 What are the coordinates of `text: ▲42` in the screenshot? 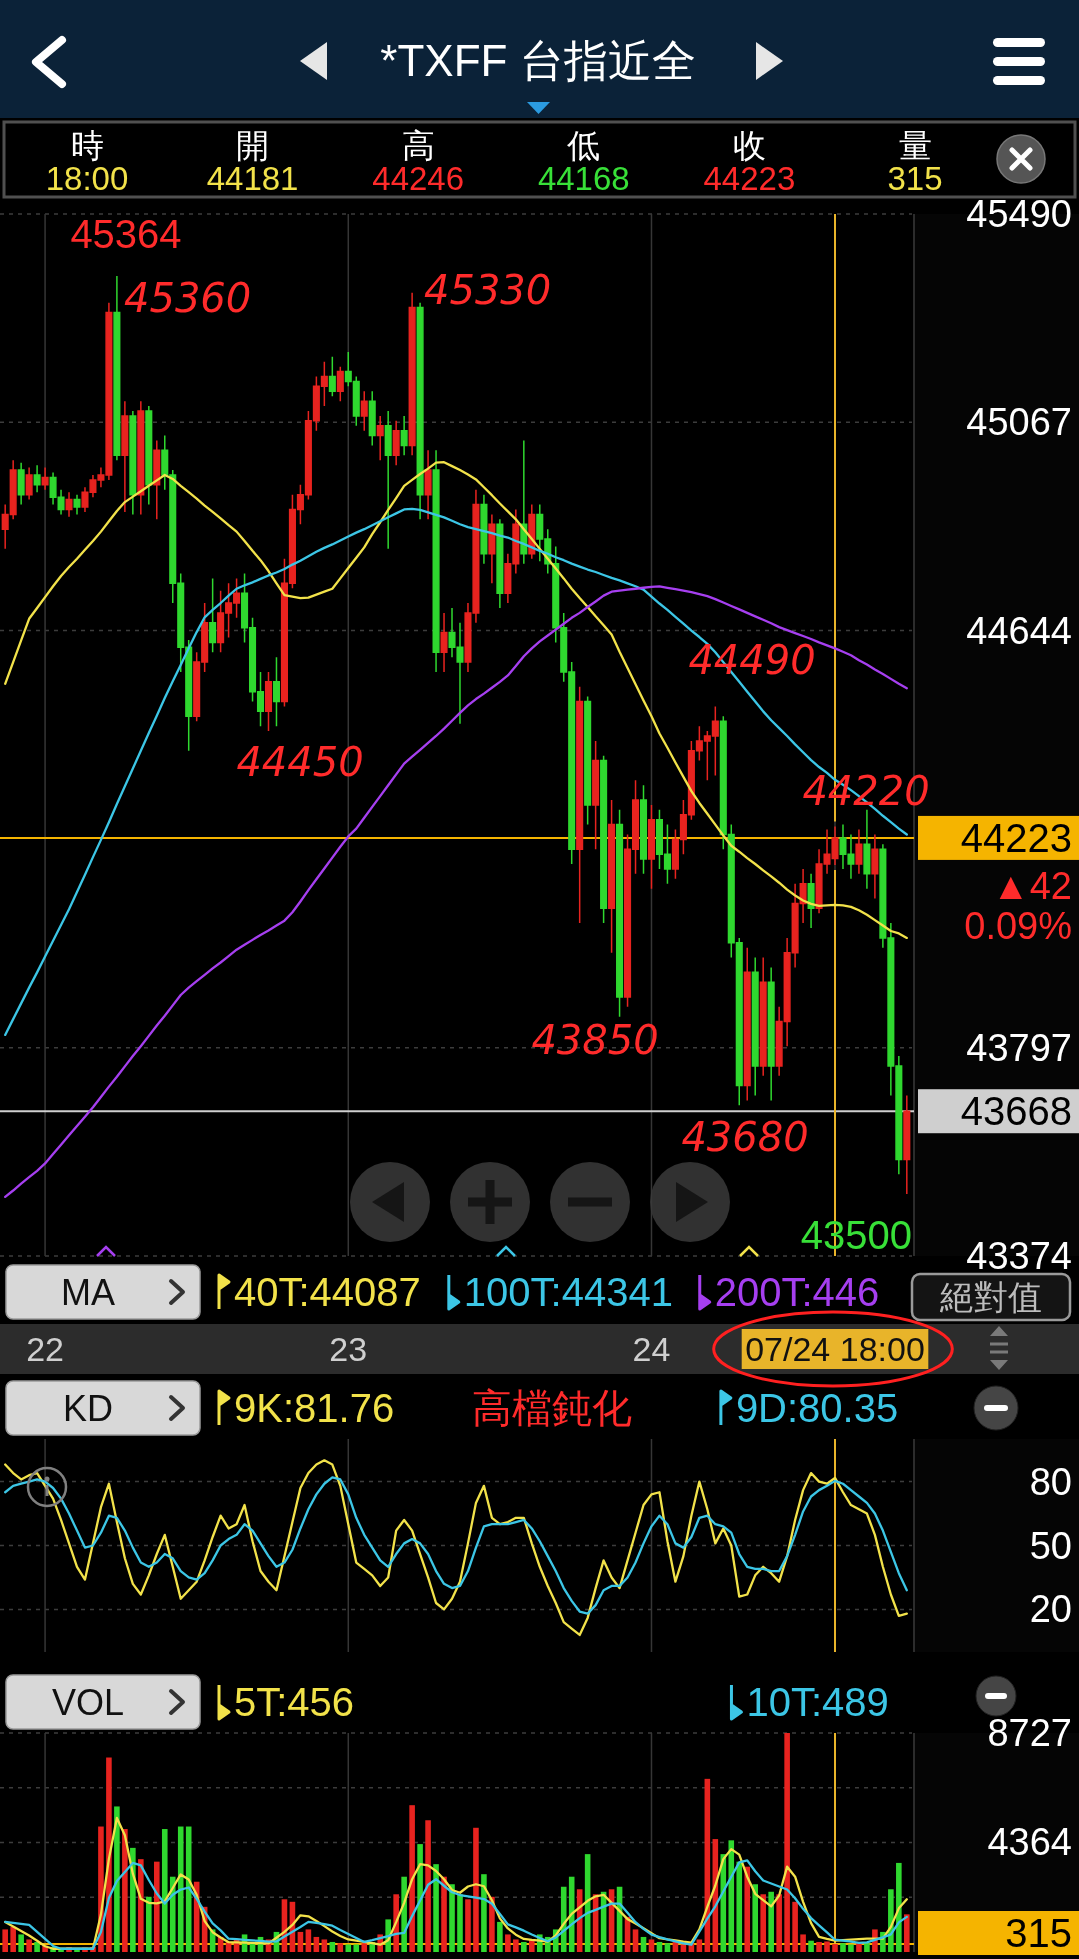 It's located at (1032, 885).